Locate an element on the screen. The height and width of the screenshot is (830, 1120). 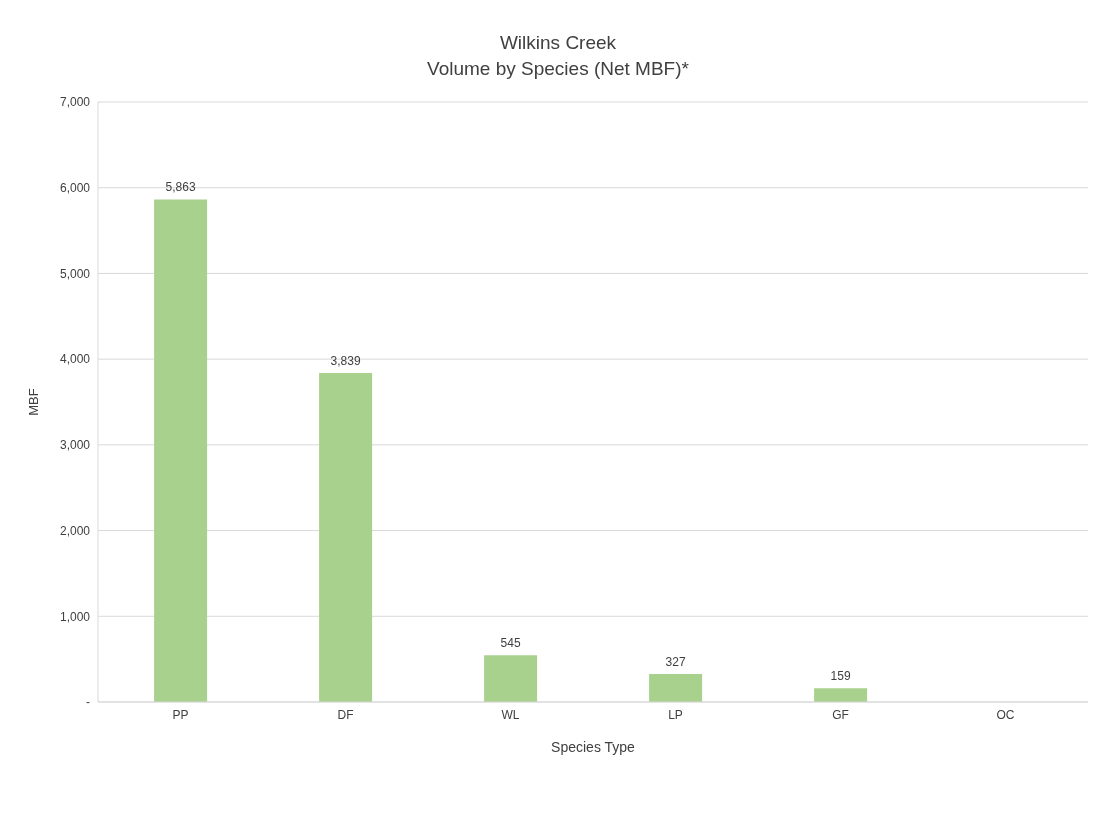
y-tick-label: 2,000 is located at coordinates (75, 530).